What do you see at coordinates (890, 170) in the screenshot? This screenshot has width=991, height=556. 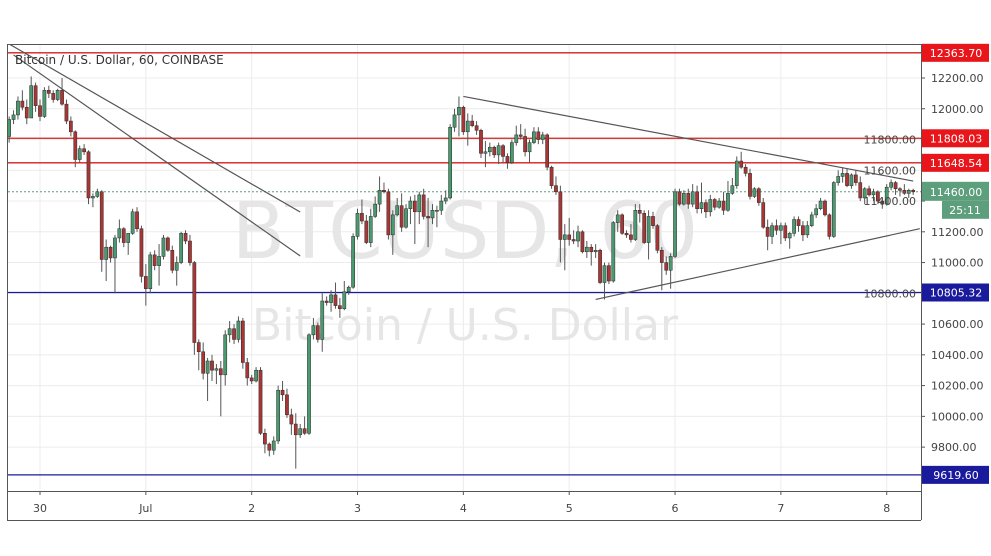 I see `price-tick-label: 11600.00` at bounding box center [890, 170].